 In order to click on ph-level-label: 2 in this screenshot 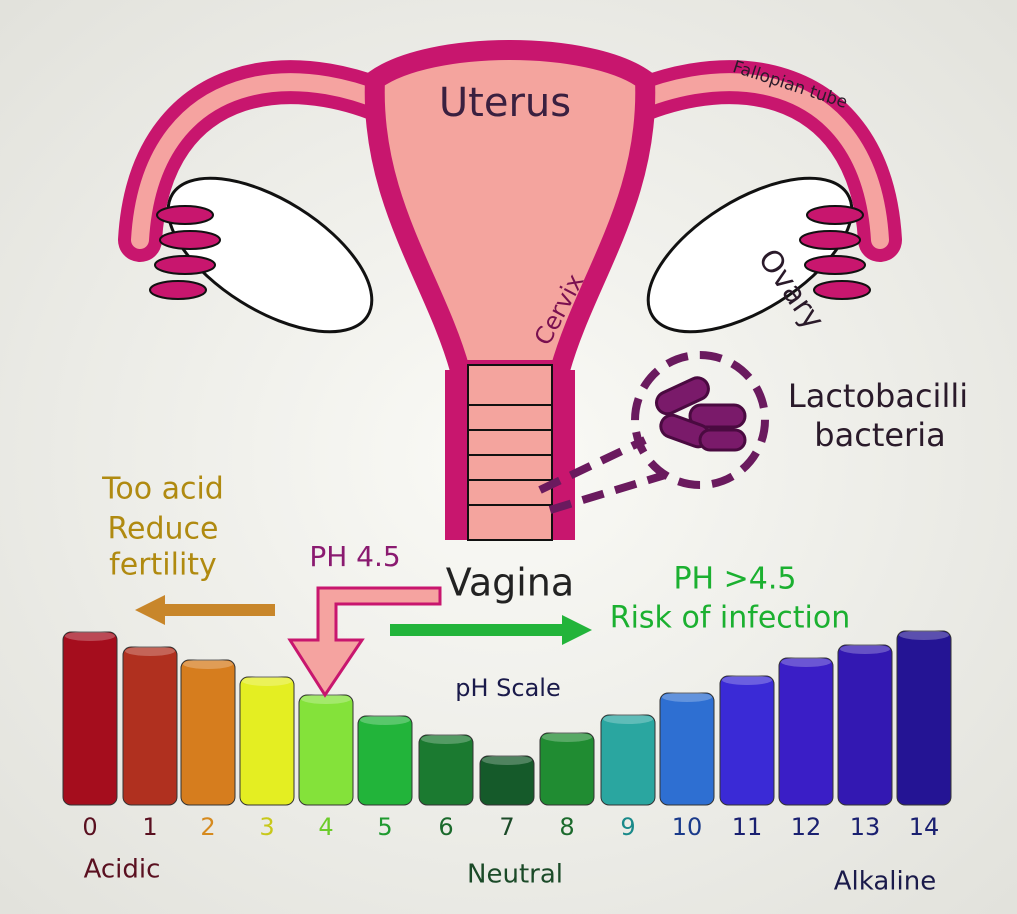, I will do `click(207, 827)`.